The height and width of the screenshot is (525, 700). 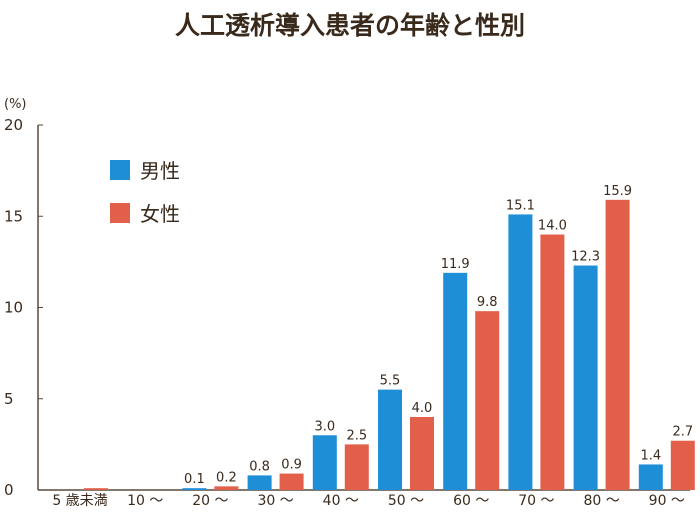 What do you see at coordinates (259, 466) in the screenshot?
I see `data-label: 0.8` at bounding box center [259, 466].